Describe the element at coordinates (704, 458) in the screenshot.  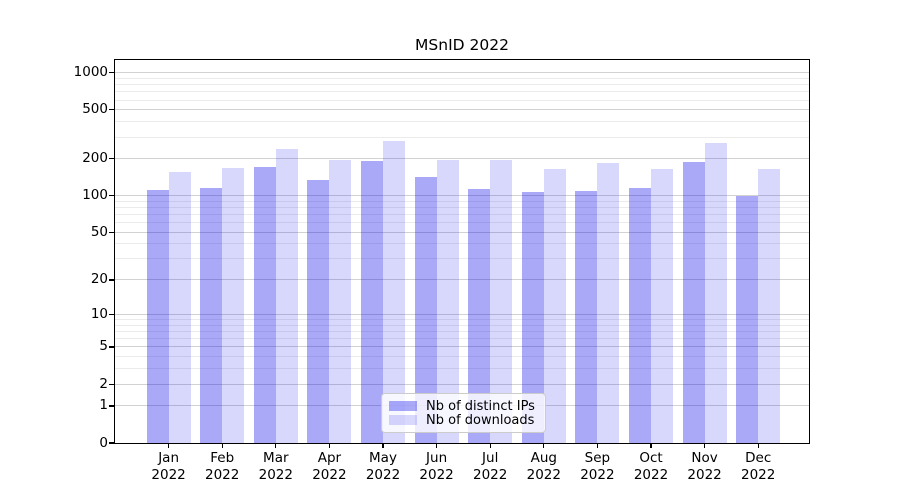
I see `x-tick-month: Nov` at that location.